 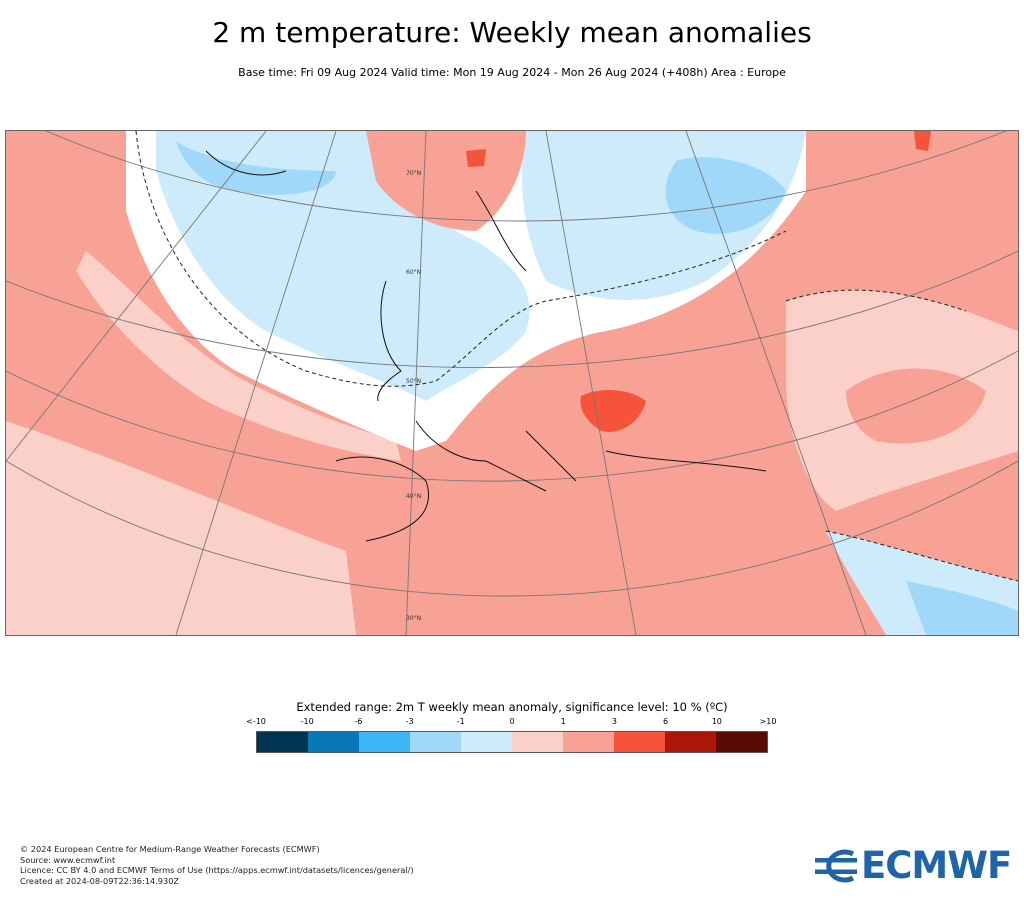 What do you see at coordinates (936, 865) in the screenshot?
I see `ecmwf-logo-text: ECMWF` at bounding box center [936, 865].